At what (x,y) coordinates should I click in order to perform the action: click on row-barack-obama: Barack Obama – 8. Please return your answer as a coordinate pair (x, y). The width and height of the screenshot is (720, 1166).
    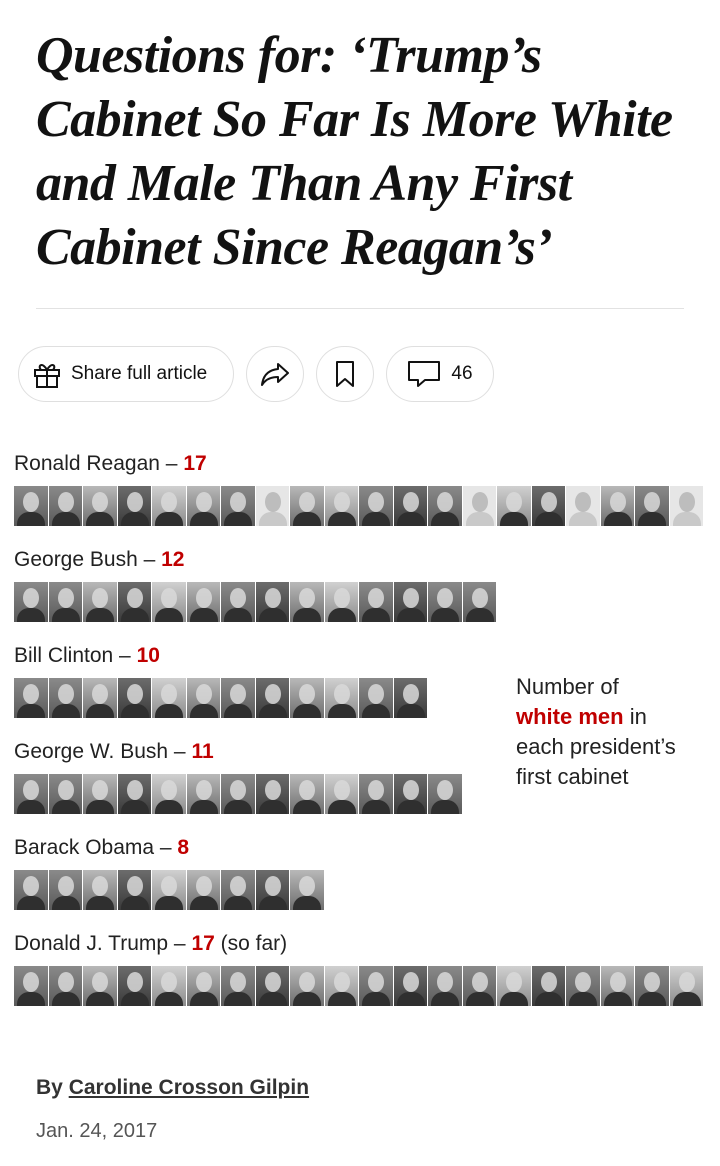
    Looking at the image, I should click on (169, 872).